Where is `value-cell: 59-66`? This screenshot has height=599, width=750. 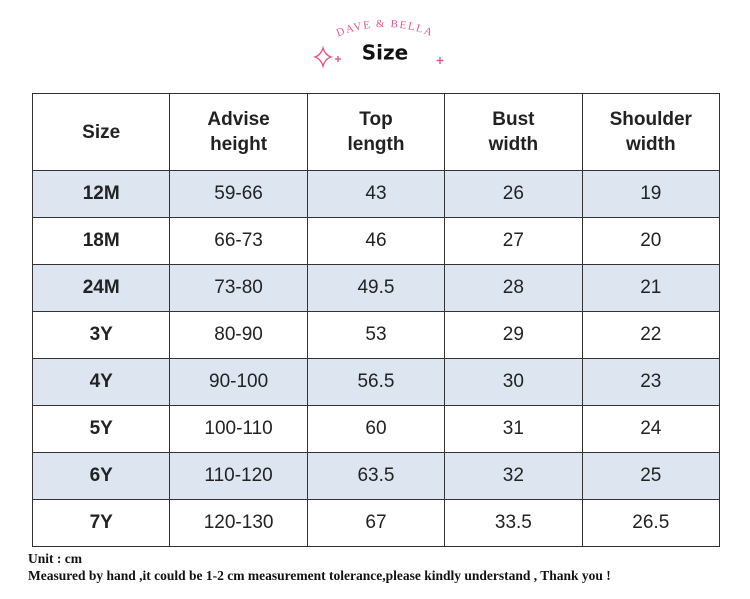 value-cell: 59-66 is located at coordinates (238, 194).